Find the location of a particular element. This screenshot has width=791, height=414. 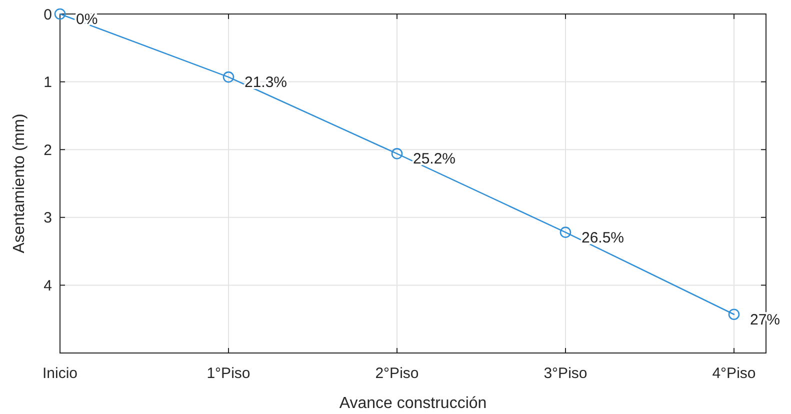

annotation: 26.5% is located at coordinates (602, 237).